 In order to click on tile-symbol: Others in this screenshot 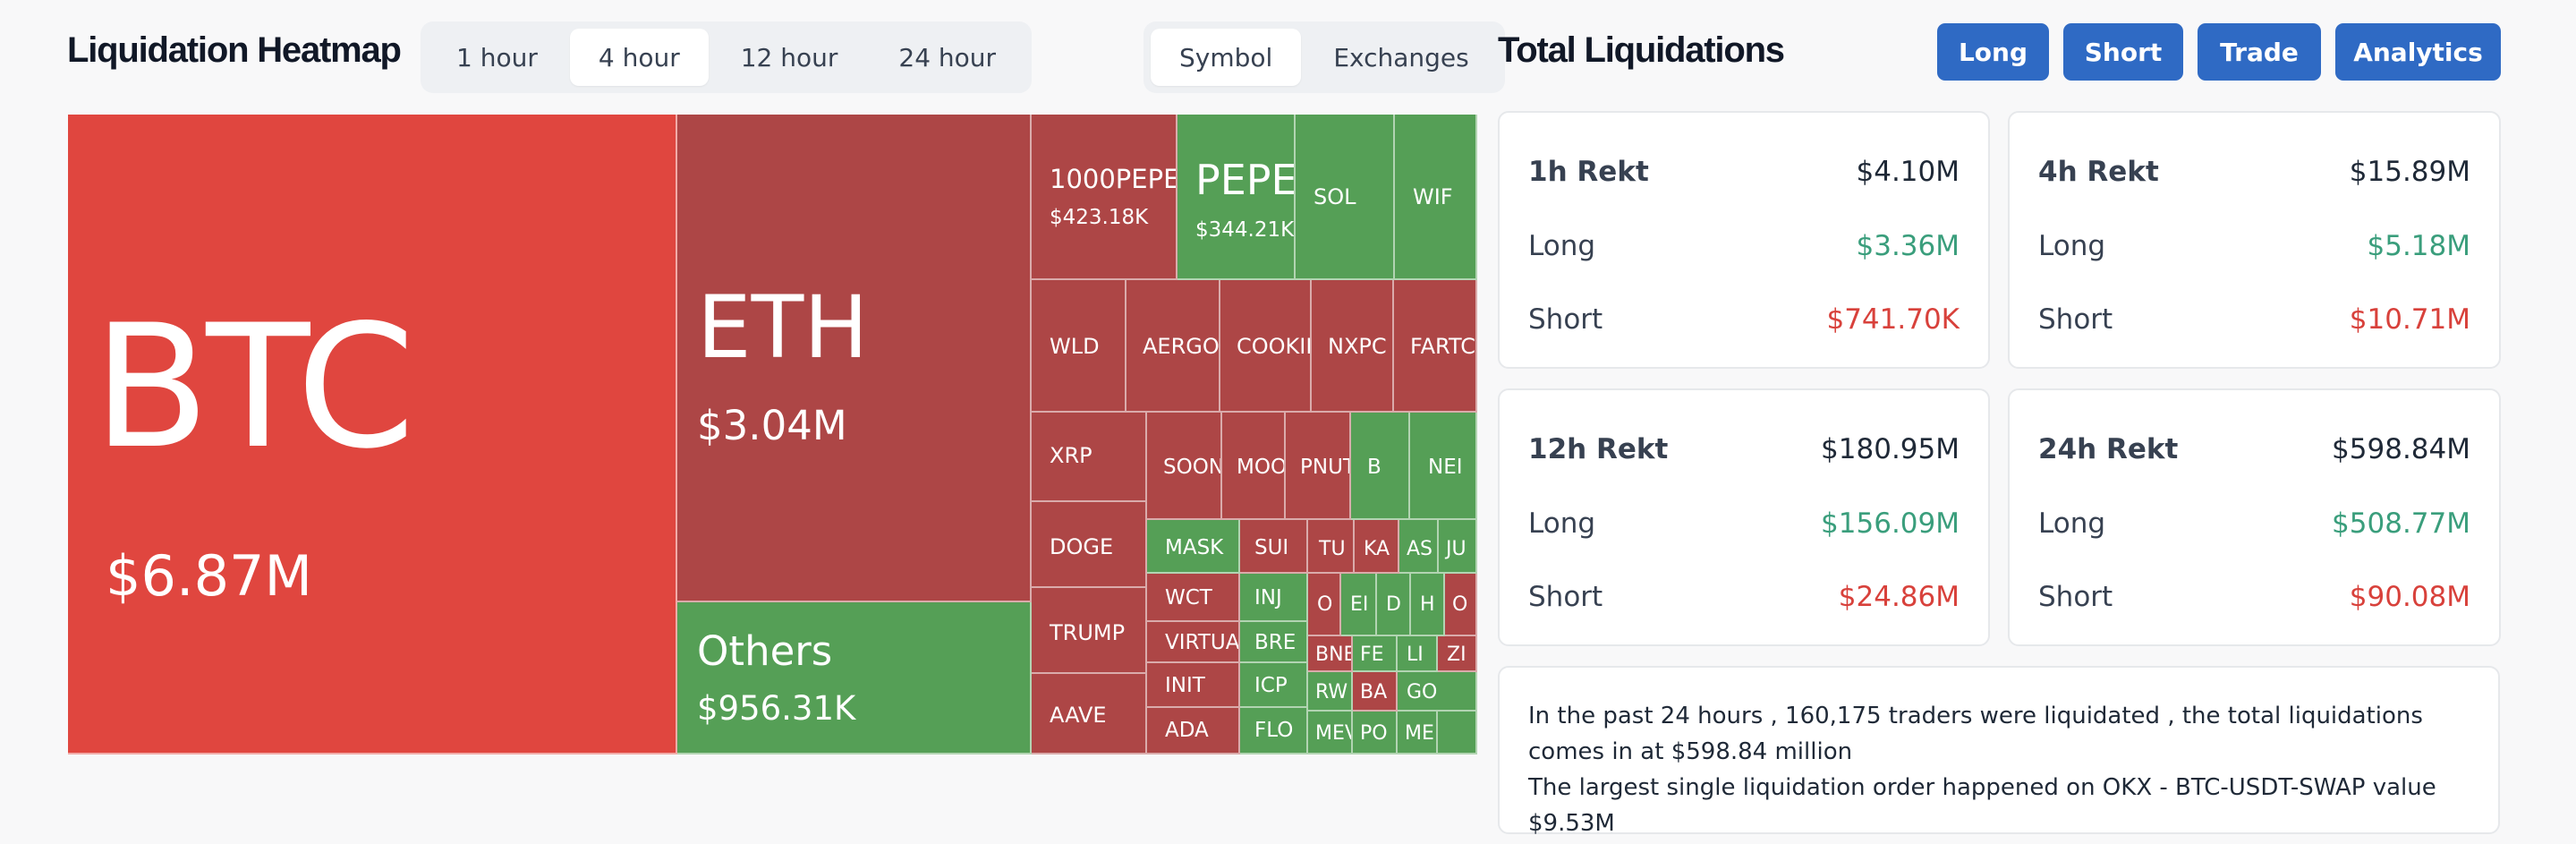, I will do `click(765, 651)`.